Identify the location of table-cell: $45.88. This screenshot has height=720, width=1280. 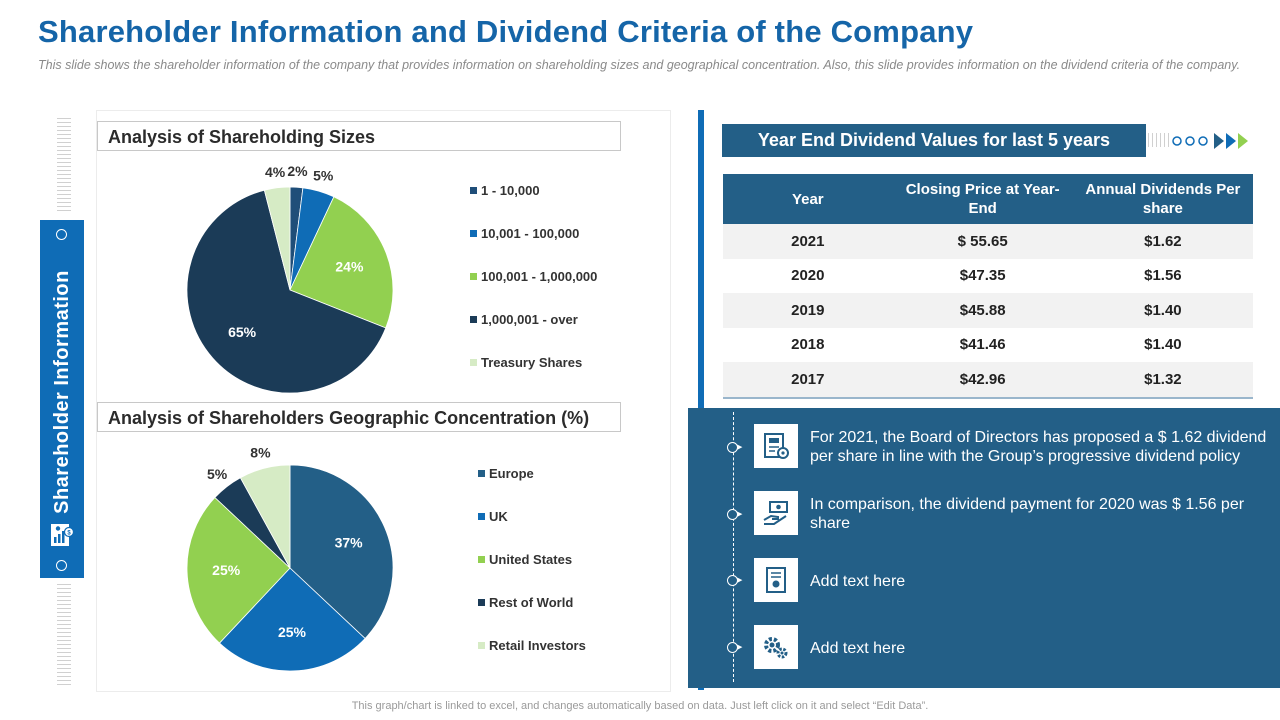
(982, 310).